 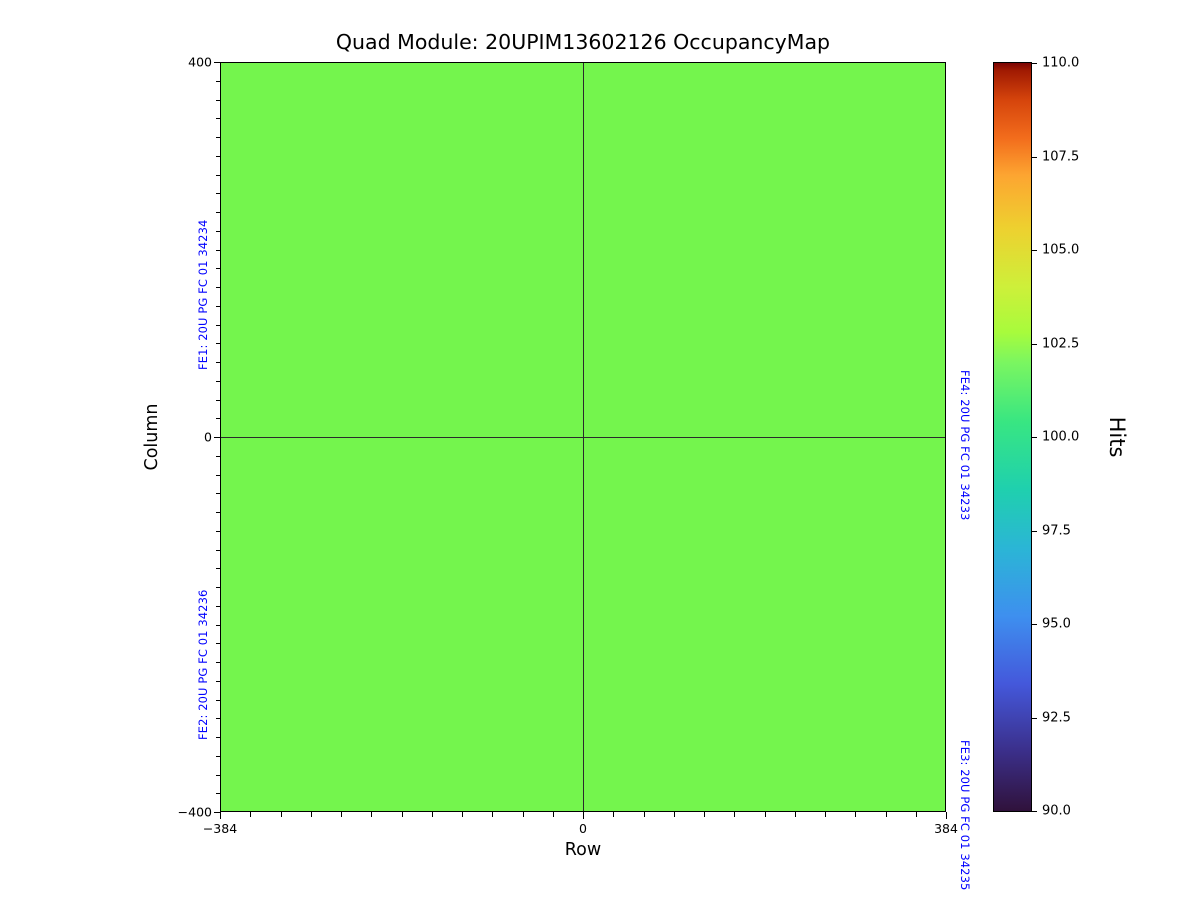 What do you see at coordinates (965, 815) in the screenshot?
I see `fe3-chip-label: FE3: 20U PG FC 01 34235` at bounding box center [965, 815].